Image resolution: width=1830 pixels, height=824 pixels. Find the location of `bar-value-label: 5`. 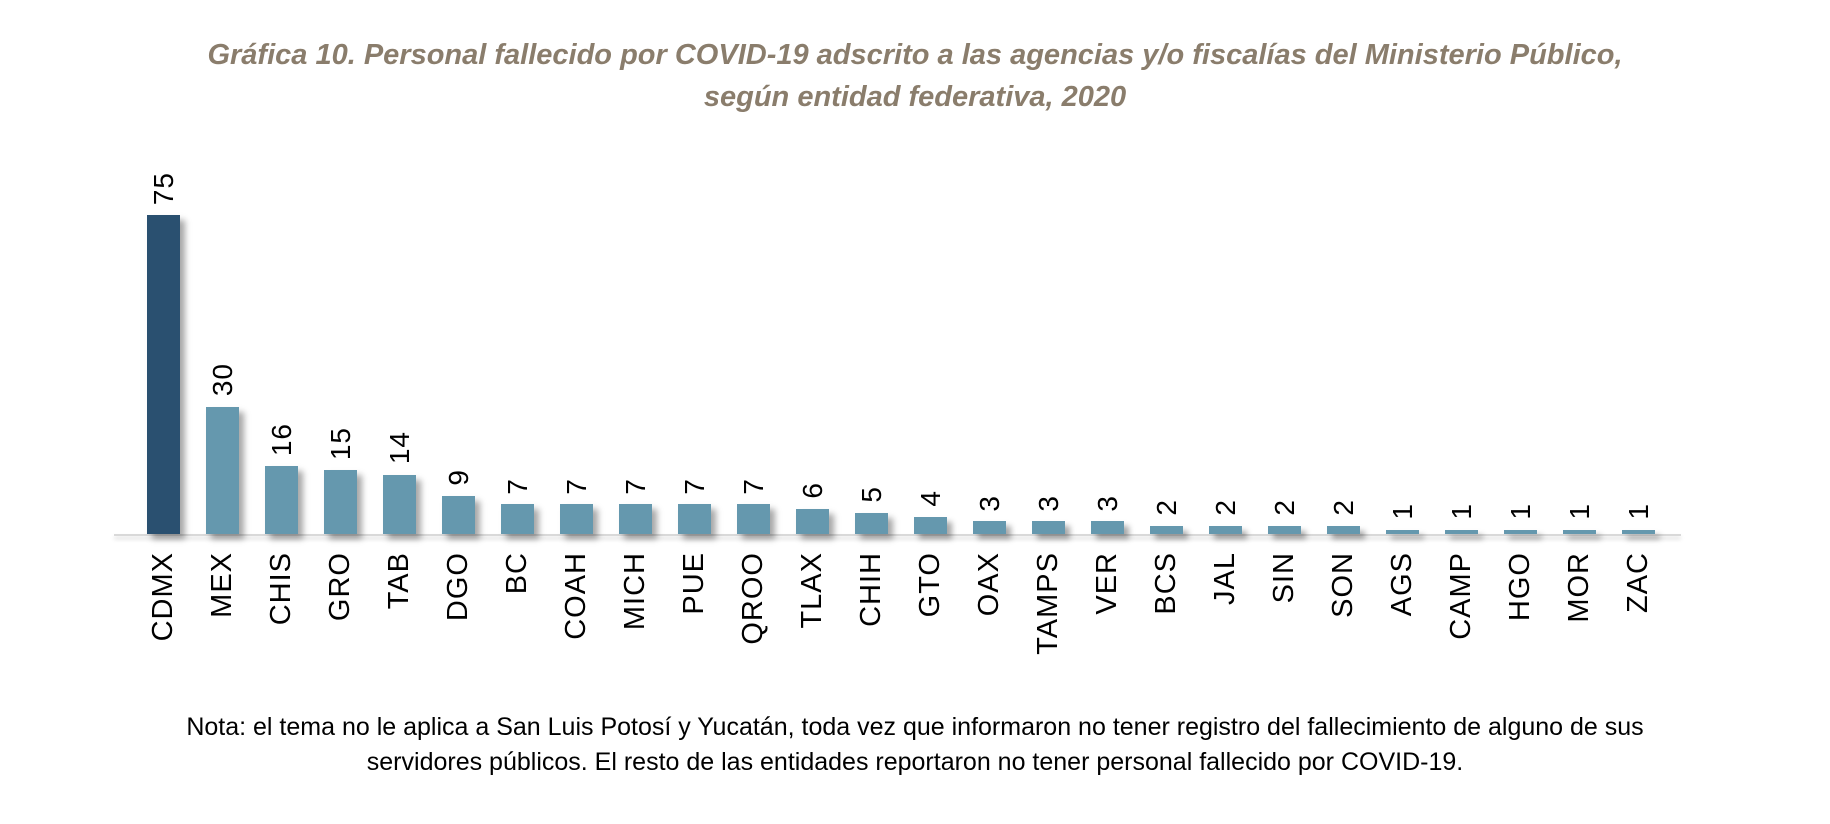

bar-value-label: 5 is located at coordinates (871, 494).